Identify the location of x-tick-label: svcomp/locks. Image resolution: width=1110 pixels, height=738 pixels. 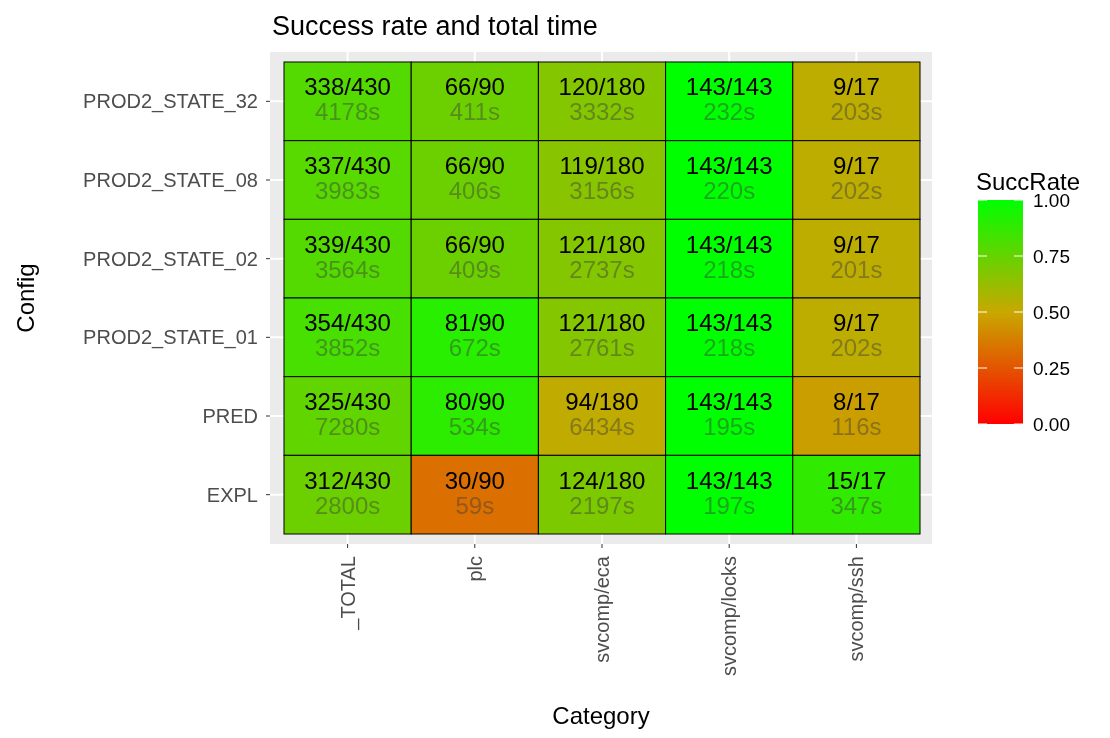
(729, 616).